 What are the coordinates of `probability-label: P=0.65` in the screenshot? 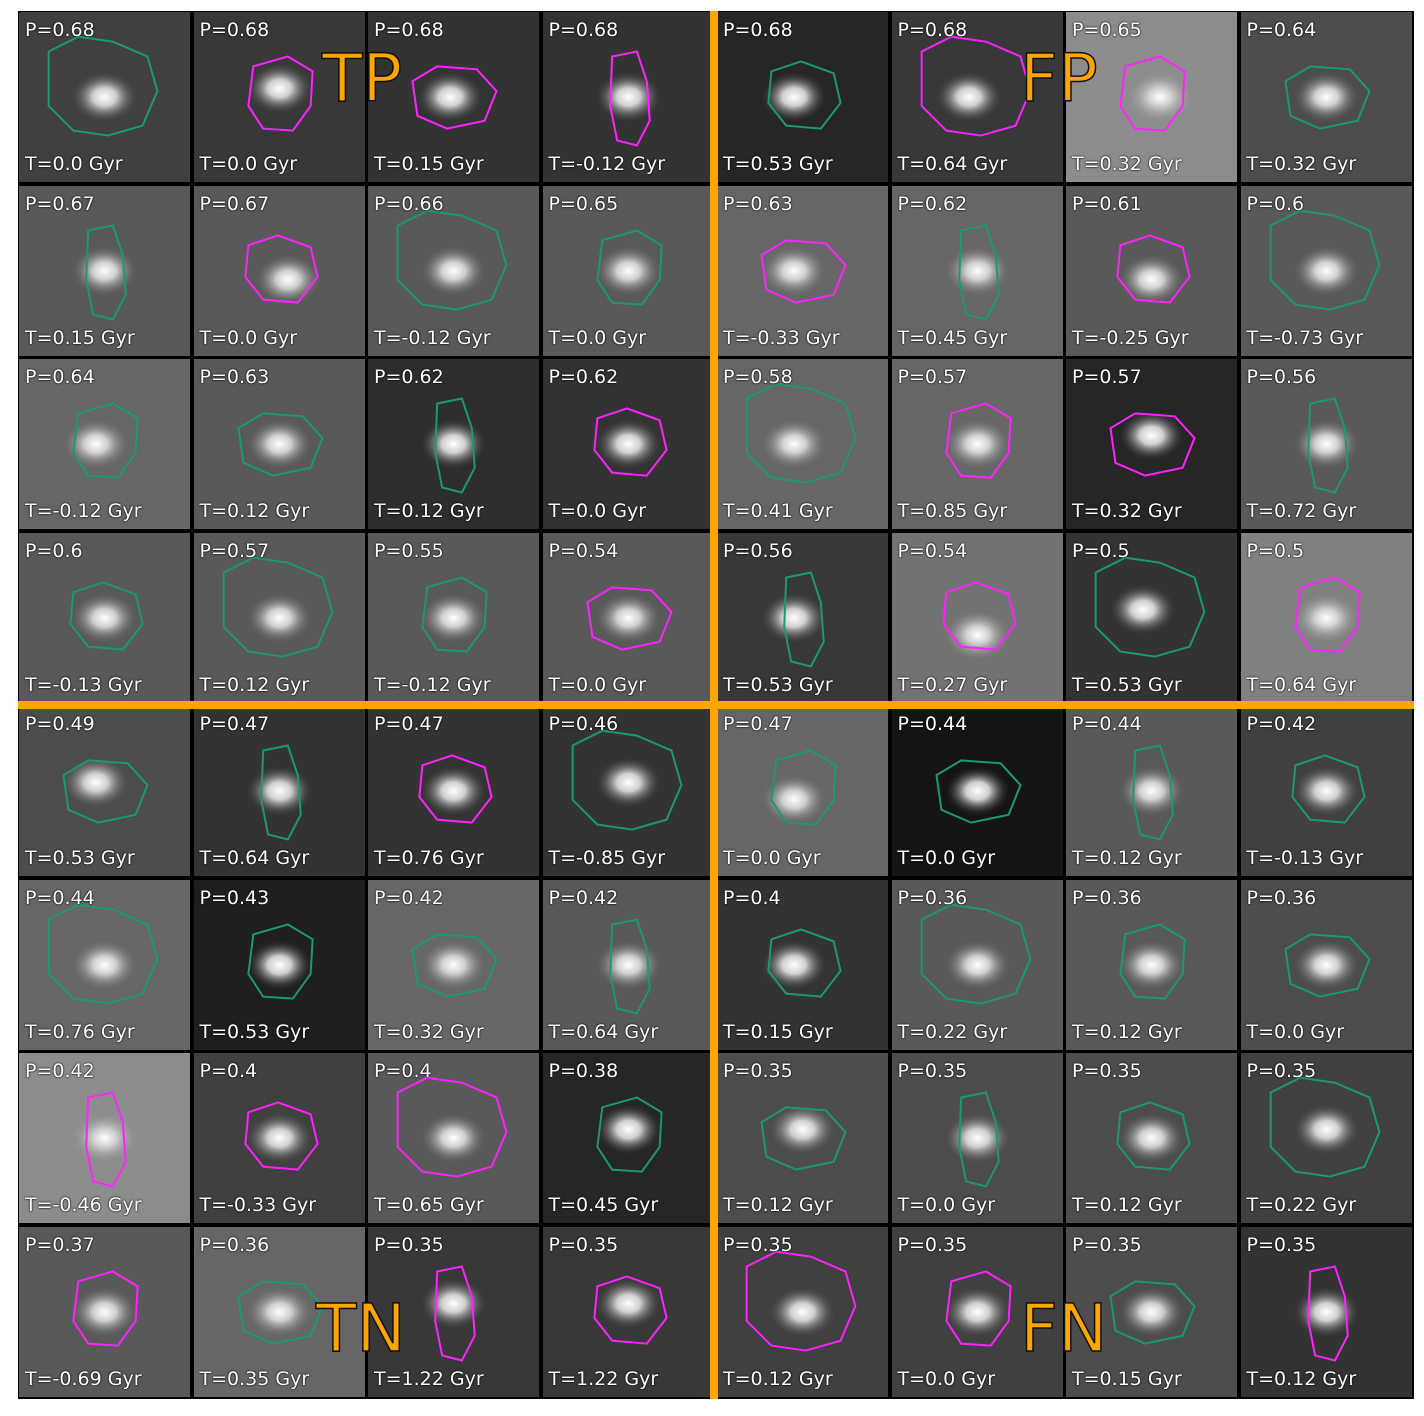 It's located at (583, 203).